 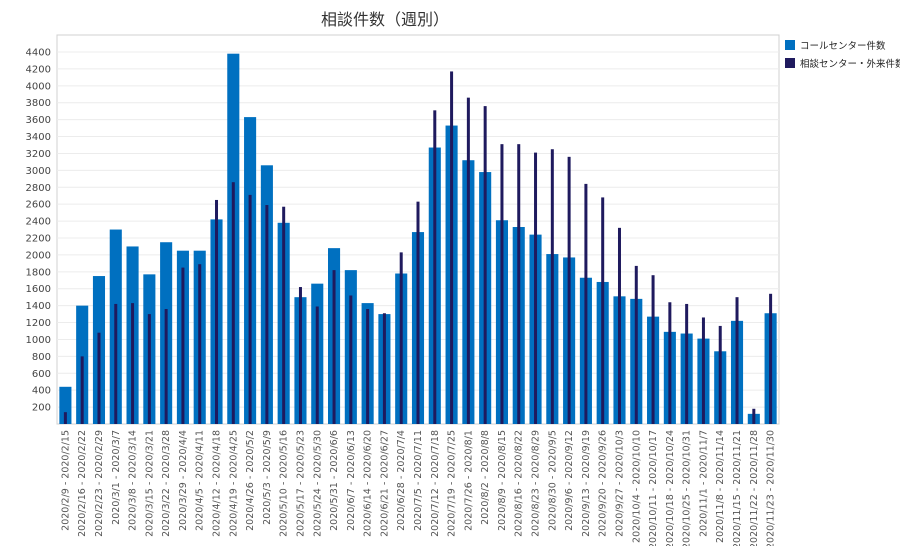 I want to click on x-tick-label: 2020/10/11 - 2020/10/17, so click(x=653, y=488).